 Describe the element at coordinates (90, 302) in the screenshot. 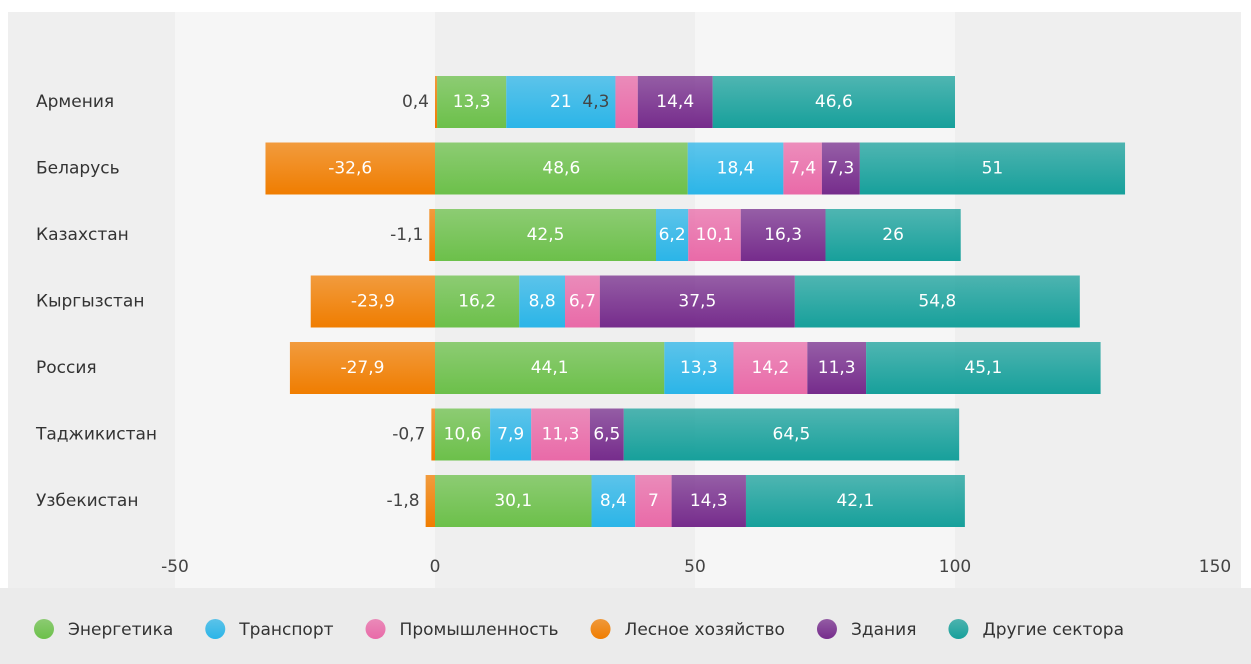

I see `category-label: Кыргызстан` at that location.